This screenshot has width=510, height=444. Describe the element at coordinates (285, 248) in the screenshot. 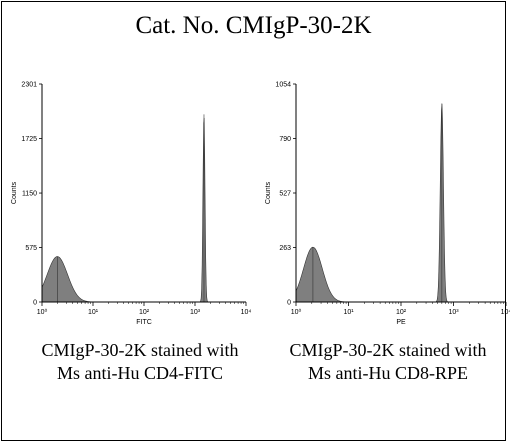

I see `pe-ytick-label-1: 263` at that location.